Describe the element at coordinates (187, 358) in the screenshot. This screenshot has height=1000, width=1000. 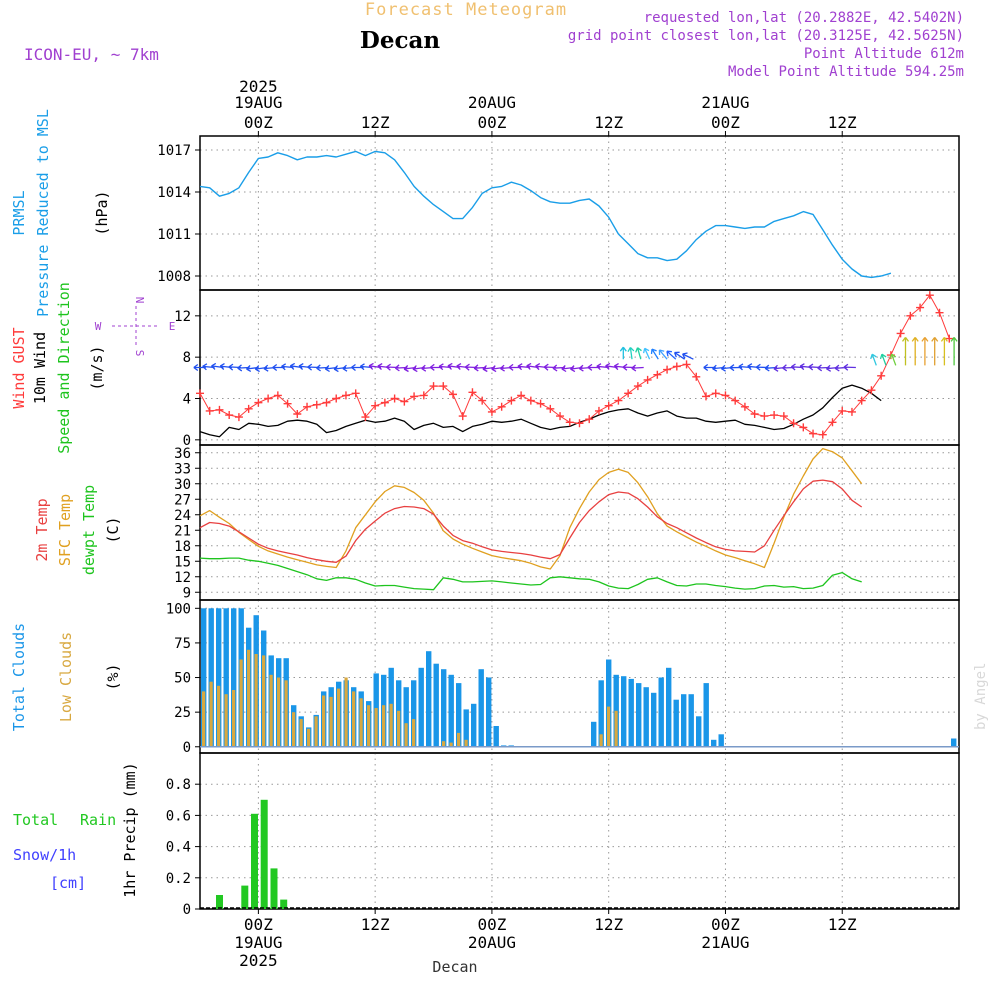
I see `y-tick-label: 8` at that location.